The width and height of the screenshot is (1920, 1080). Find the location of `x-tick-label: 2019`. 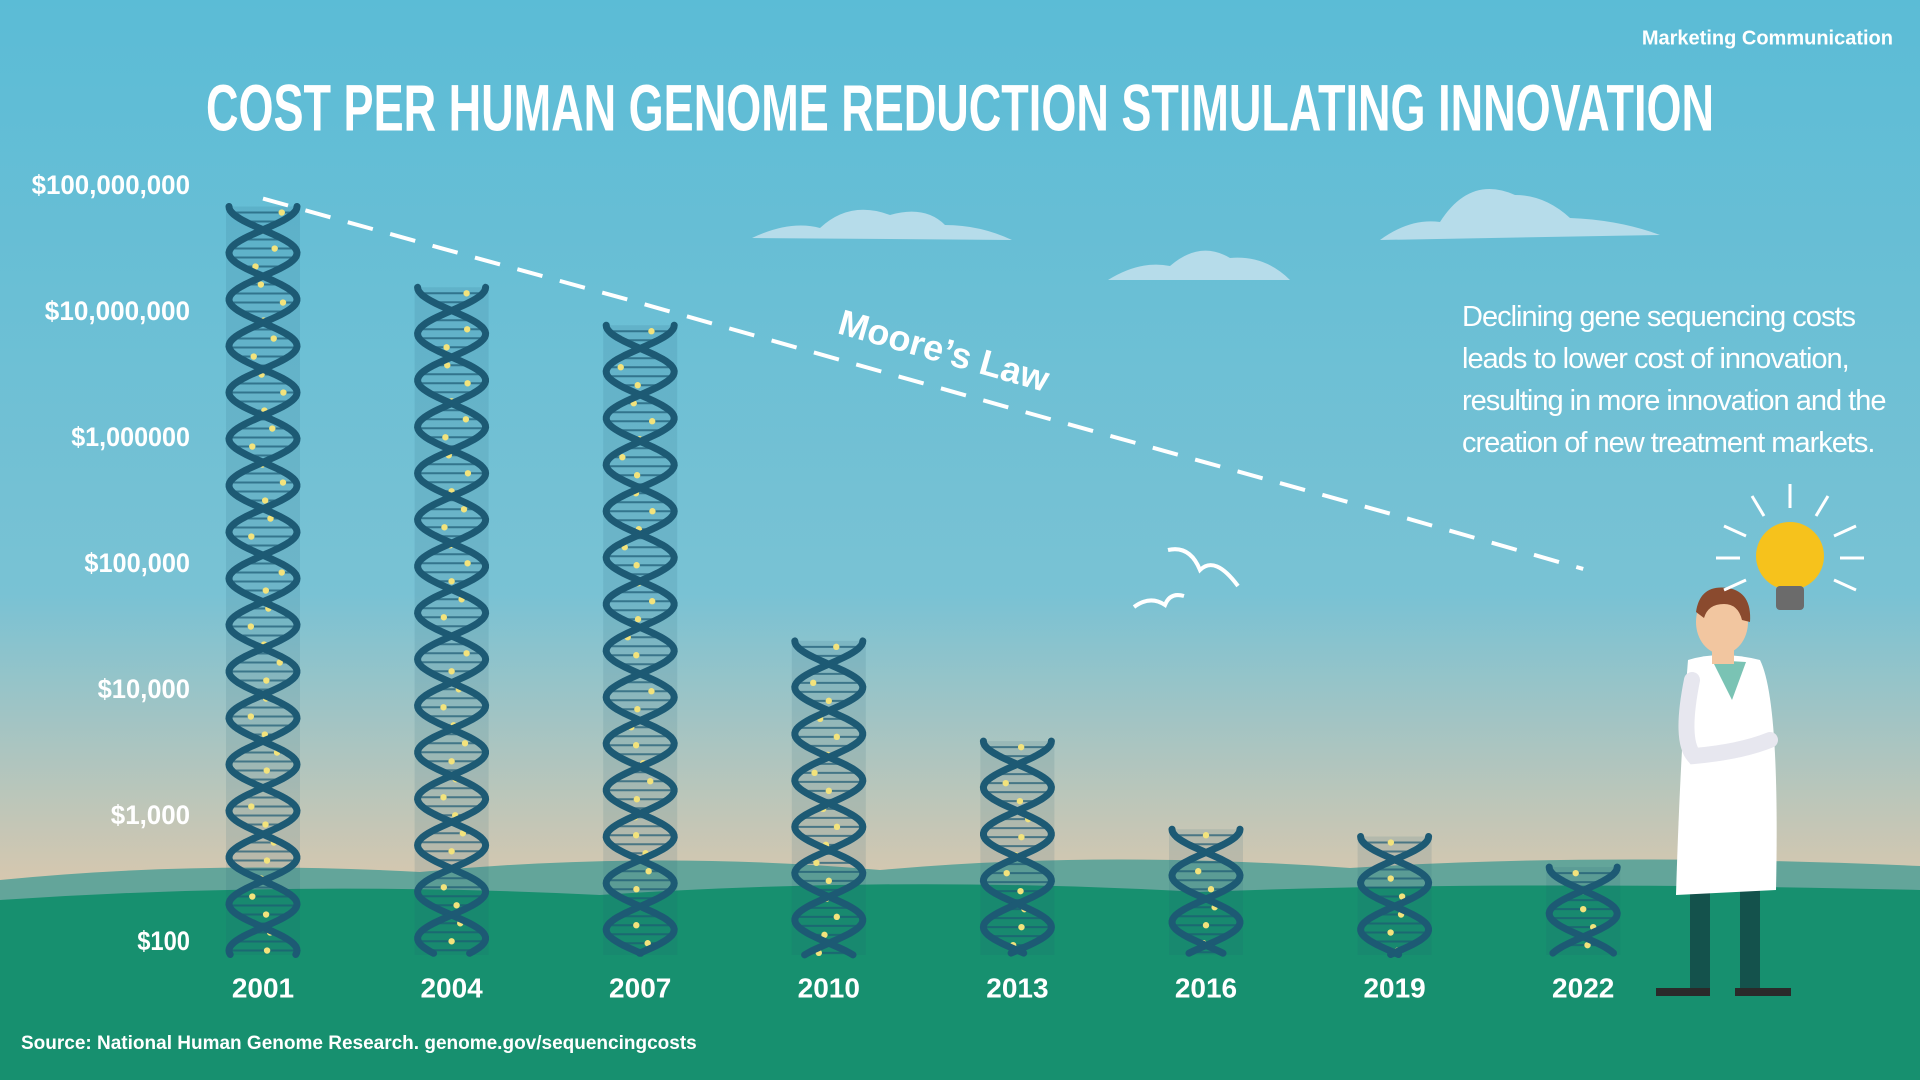

x-tick-label: 2019 is located at coordinates (1394, 987).